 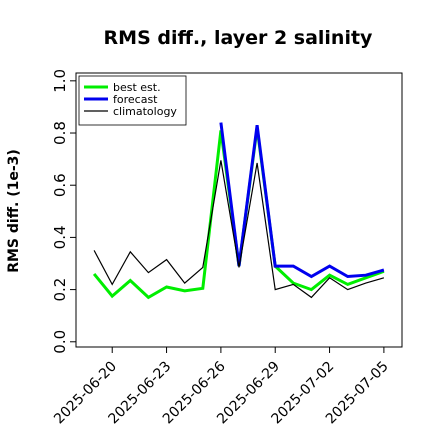 I want to click on y-tick-label-4: 0.8, so click(x=60, y=133).